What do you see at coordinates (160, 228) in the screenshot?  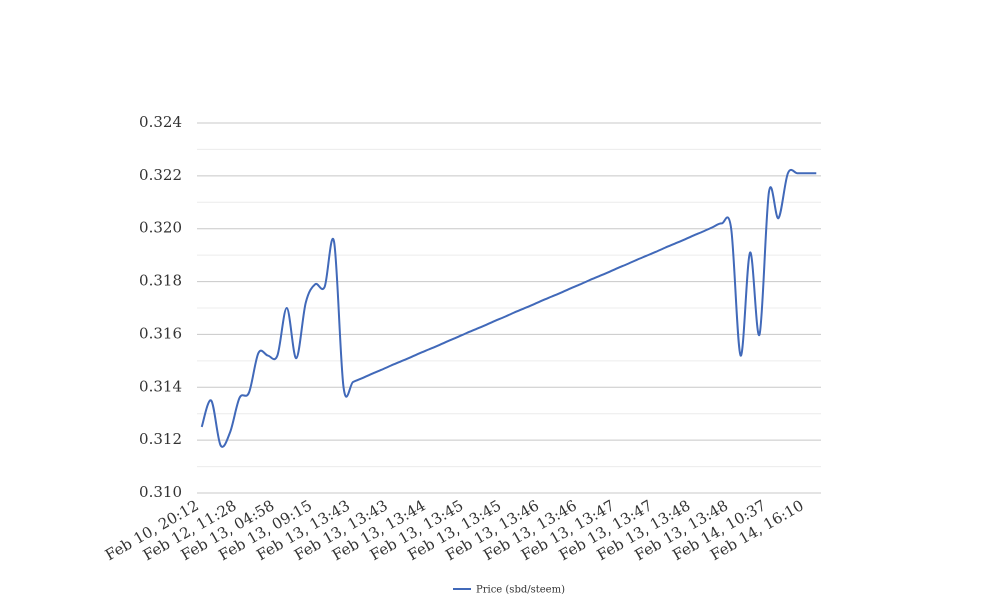 I see `y-tick-label: 0.320` at bounding box center [160, 228].